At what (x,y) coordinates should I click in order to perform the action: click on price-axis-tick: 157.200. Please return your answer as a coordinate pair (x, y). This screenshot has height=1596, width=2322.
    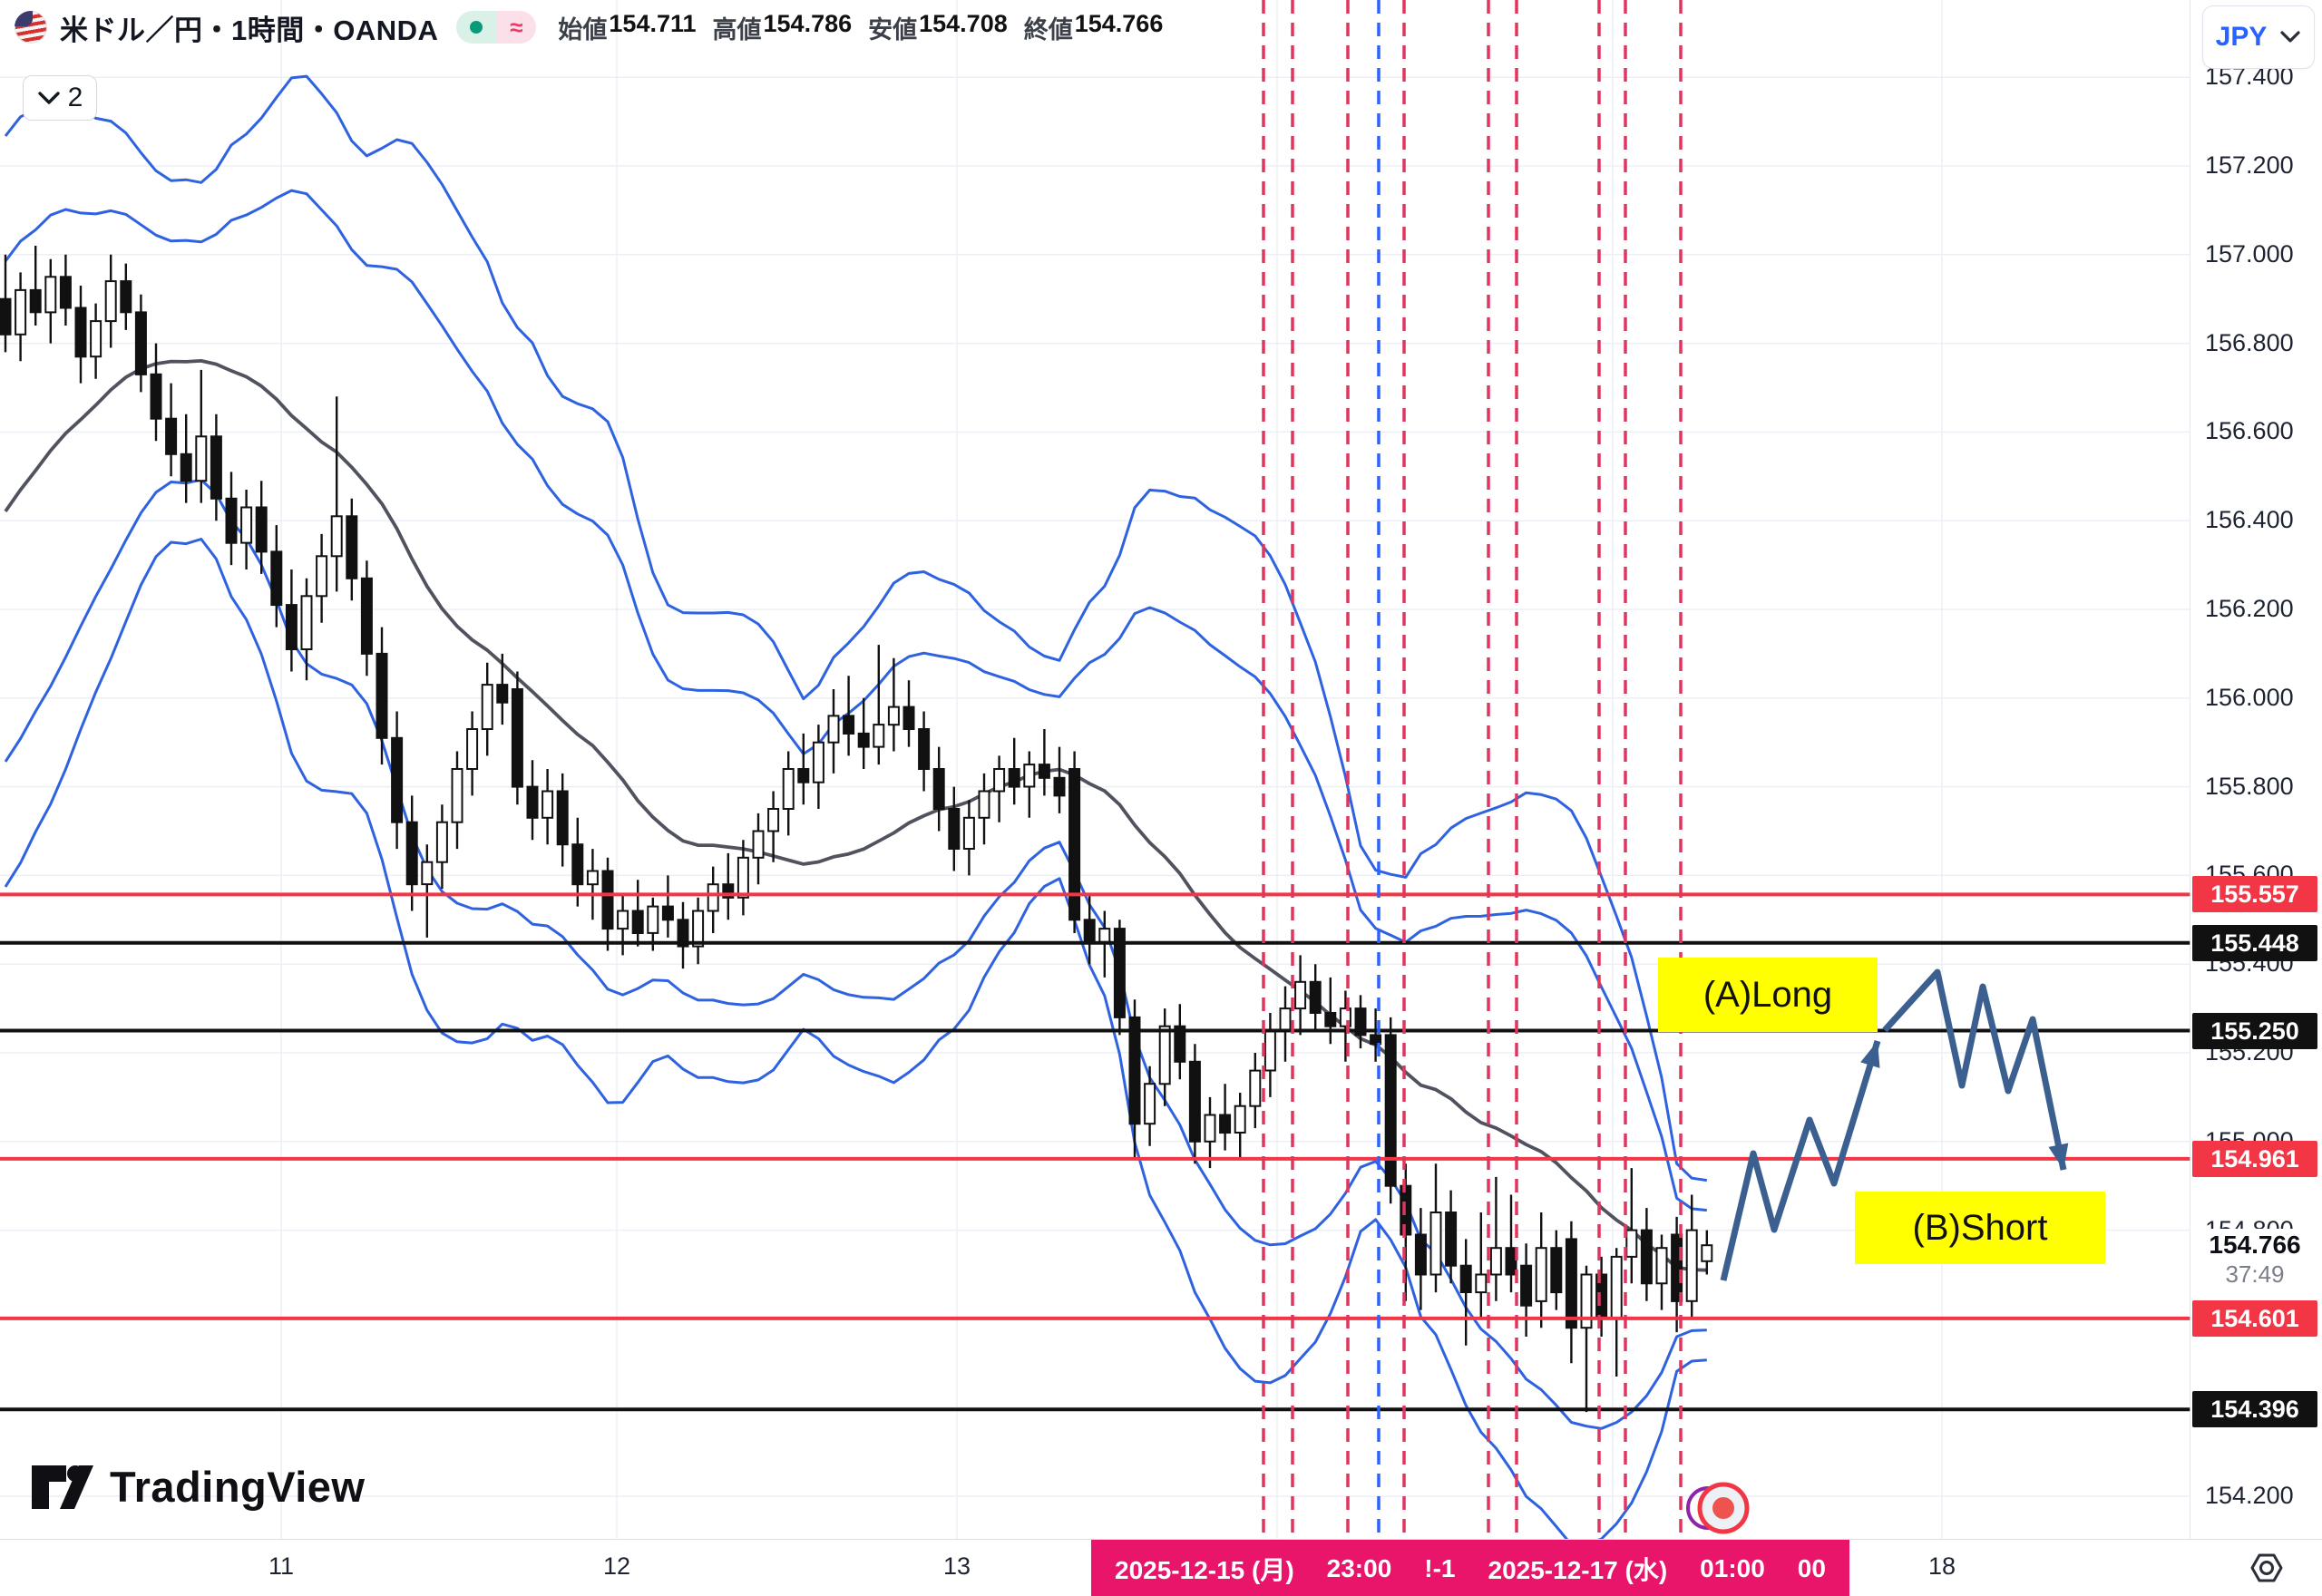
    Looking at the image, I should click on (2249, 165).